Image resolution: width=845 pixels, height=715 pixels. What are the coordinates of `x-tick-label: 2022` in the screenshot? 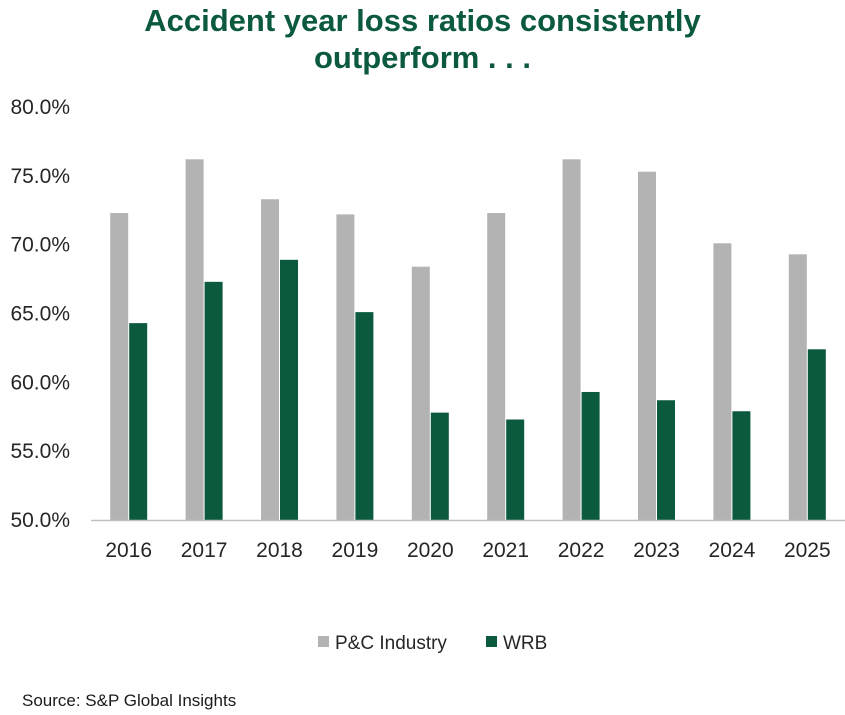 It's located at (581, 550).